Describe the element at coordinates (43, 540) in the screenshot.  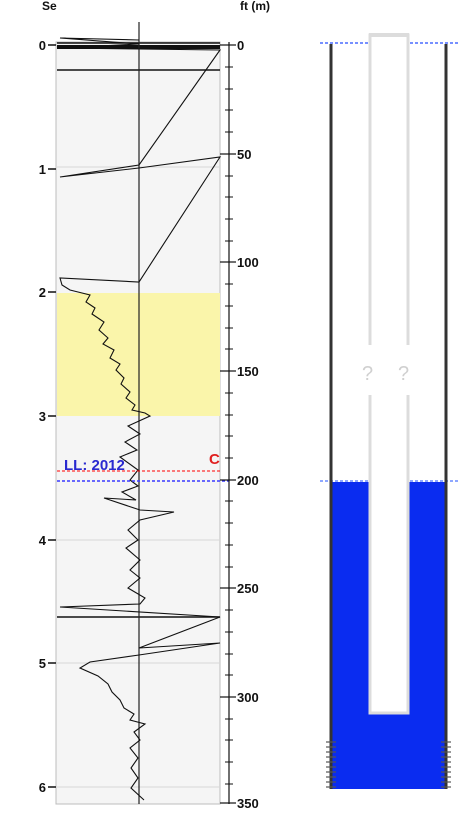
I see `left-tick-label: 4` at that location.